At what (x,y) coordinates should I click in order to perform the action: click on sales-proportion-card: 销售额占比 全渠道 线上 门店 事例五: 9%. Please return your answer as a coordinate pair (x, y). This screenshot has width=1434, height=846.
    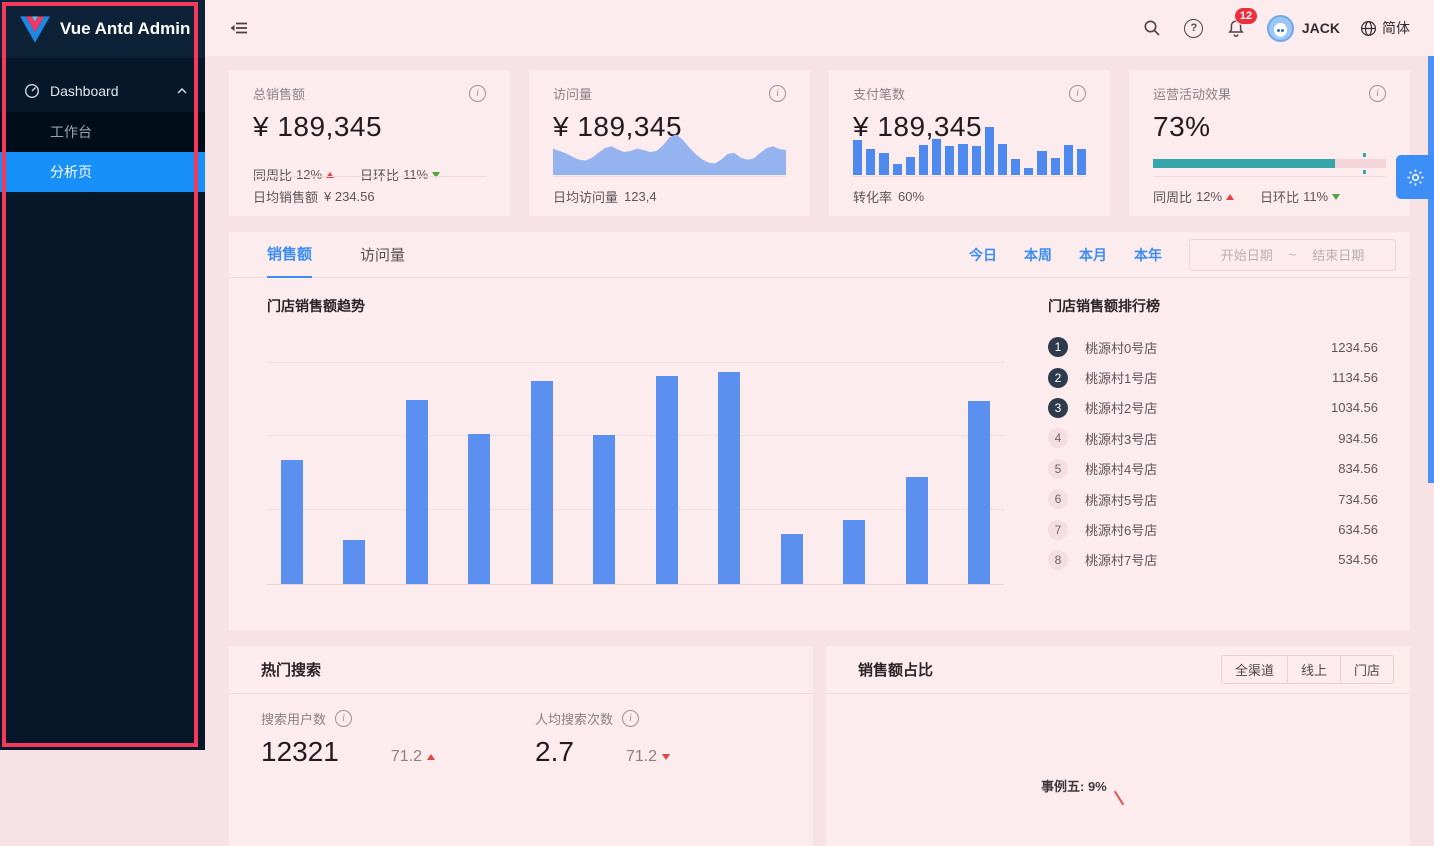
    Looking at the image, I should click on (1118, 746).